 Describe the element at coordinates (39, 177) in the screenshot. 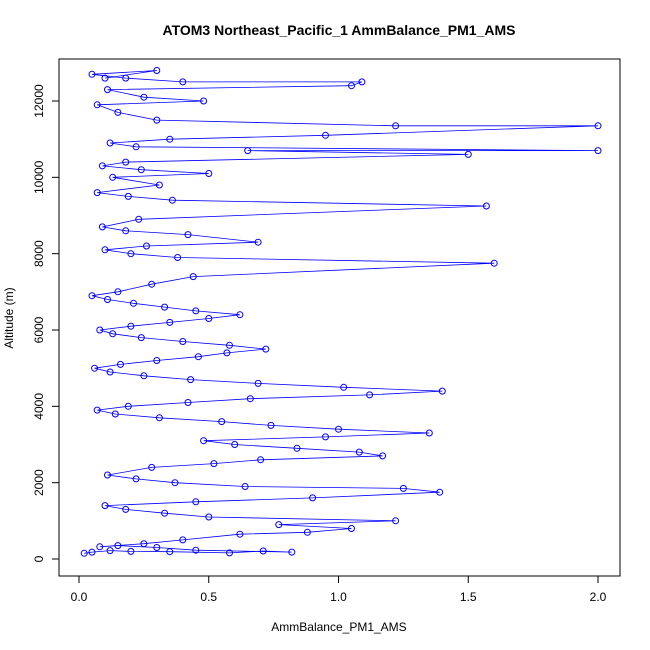

I see `y-tick-label: 10000` at that location.